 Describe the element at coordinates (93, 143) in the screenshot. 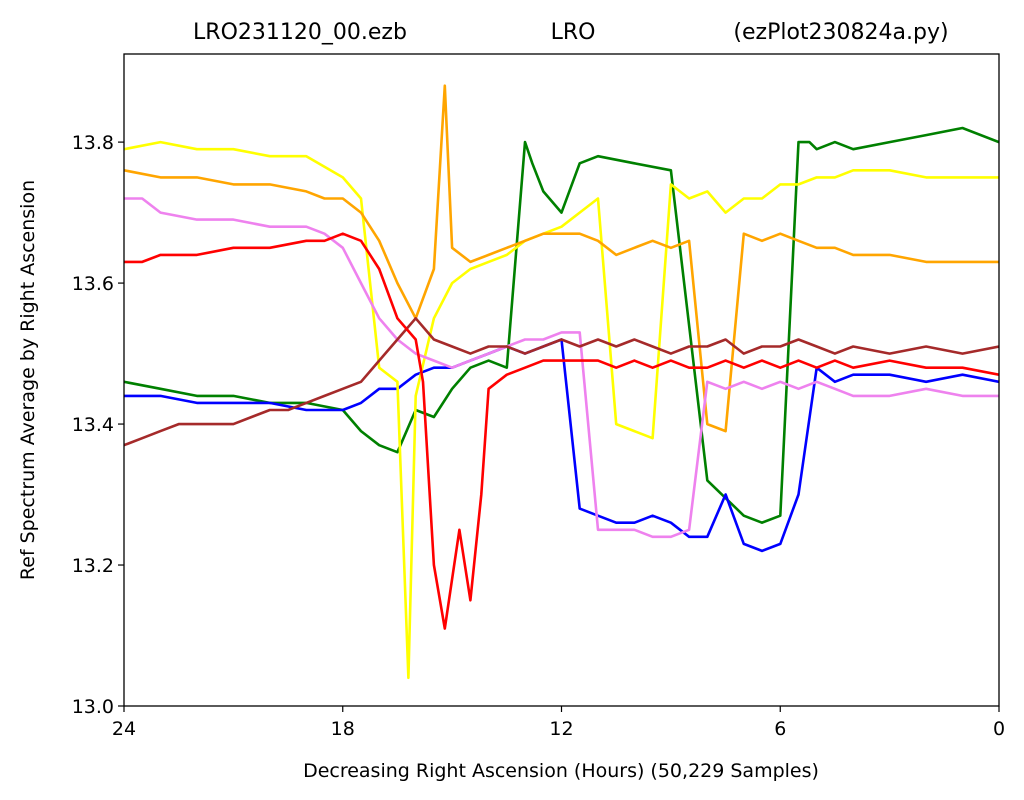

I see `y-tick-label-4: 13.8` at that location.